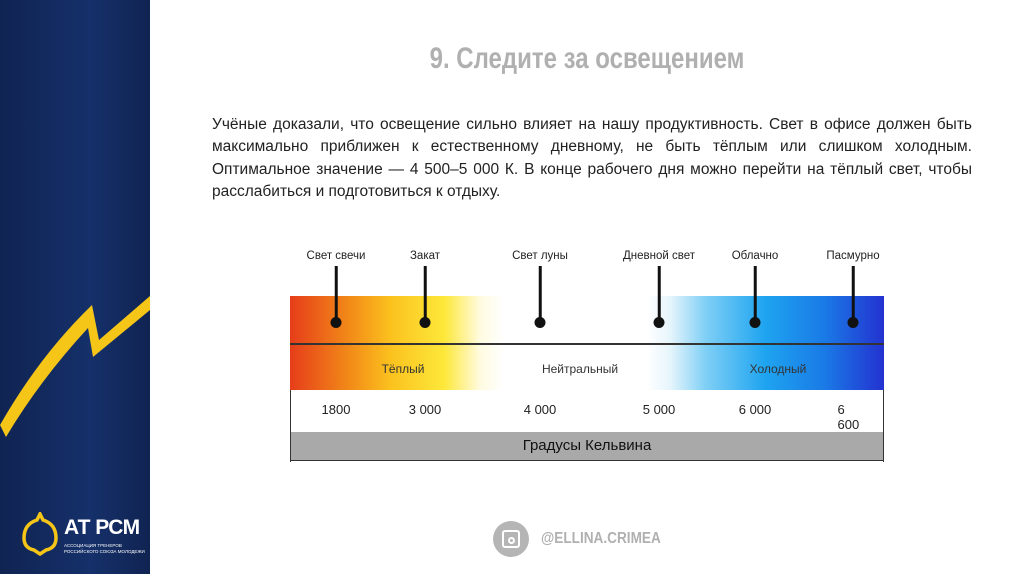 This screenshot has height=574, width=1024. Describe the element at coordinates (425, 409) in the screenshot. I see `kelvin-value: 3 000` at that location.